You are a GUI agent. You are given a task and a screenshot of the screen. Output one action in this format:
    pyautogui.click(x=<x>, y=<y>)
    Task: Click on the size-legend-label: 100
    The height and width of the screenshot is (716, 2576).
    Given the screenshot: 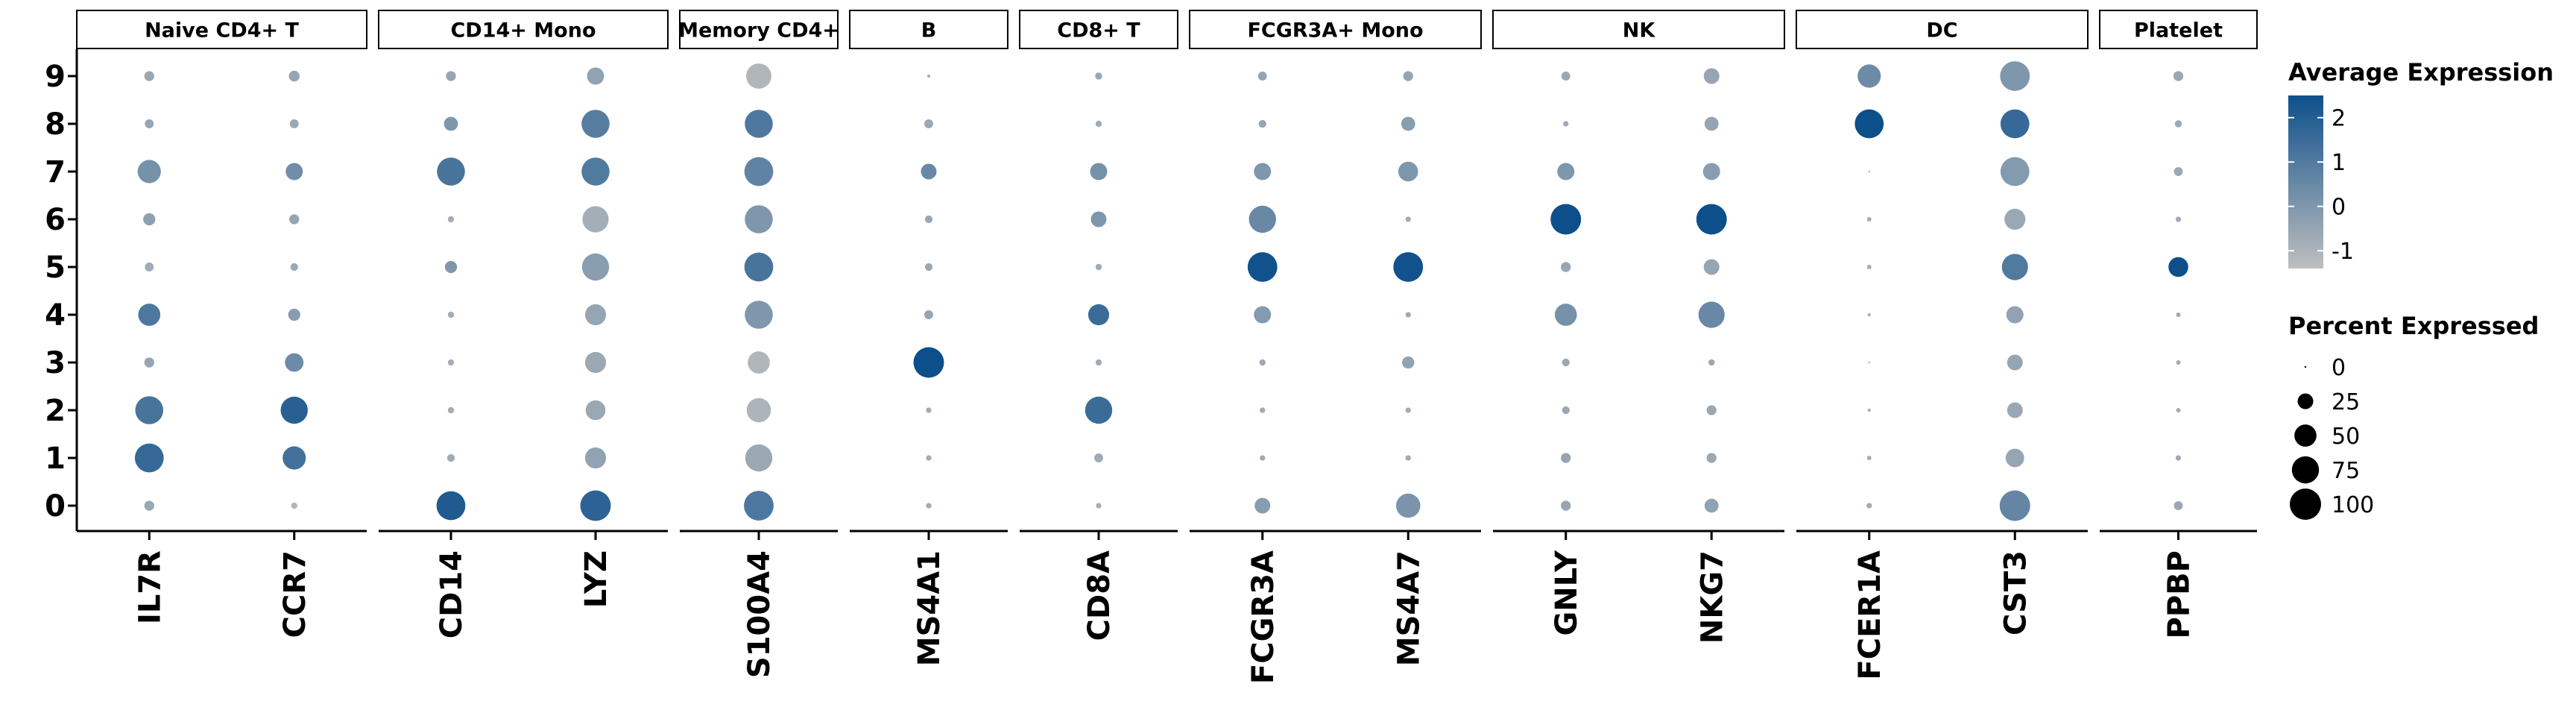 What is the action you would take?
    pyautogui.click(x=2353, y=505)
    